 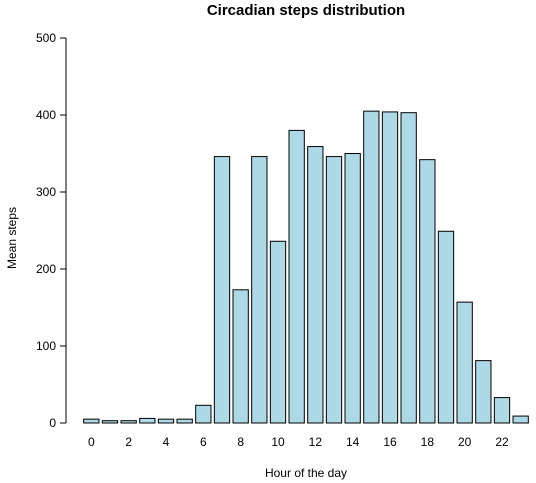 What do you see at coordinates (128, 442) in the screenshot?
I see `x-tick-label: 2` at bounding box center [128, 442].